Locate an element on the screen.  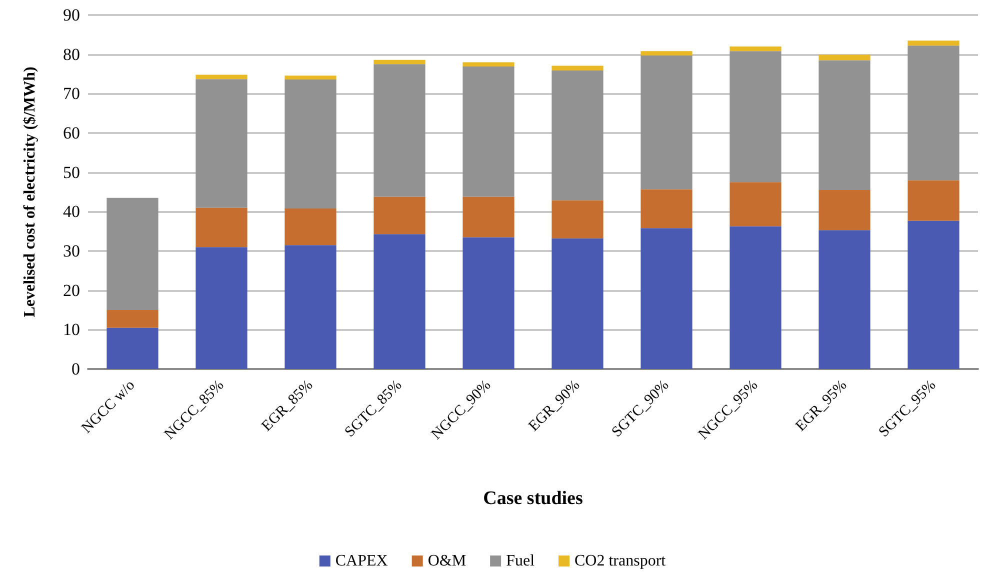
y-axis-title: Levelised cost of electricity ($/MWh) is located at coordinates (30, 192).